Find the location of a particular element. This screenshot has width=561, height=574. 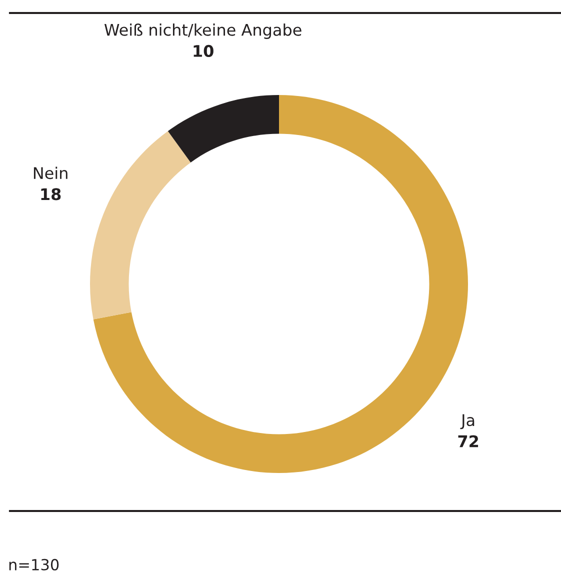

text: n=130 is located at coordinates (34, 564).